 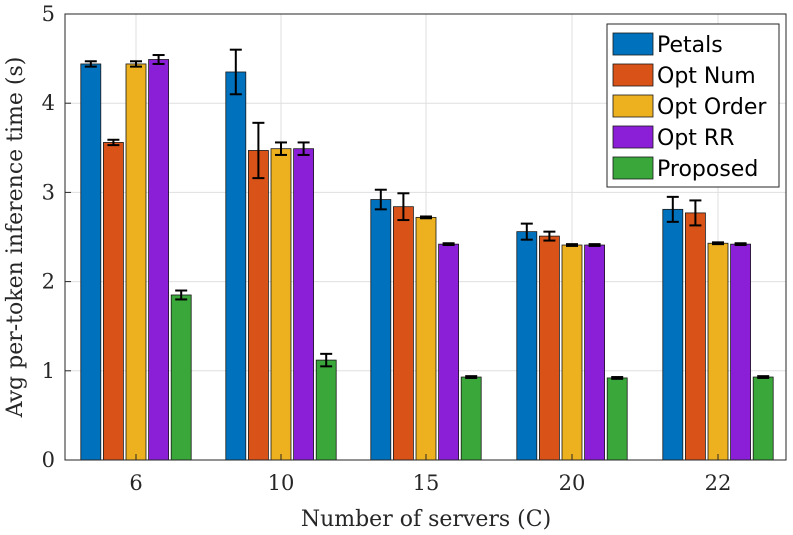 What do you see at coordinates (15, 238) in the screenshot?
I see `y-axis-label: Avg per-token inference time (s)` at bounding box center [15, 238].